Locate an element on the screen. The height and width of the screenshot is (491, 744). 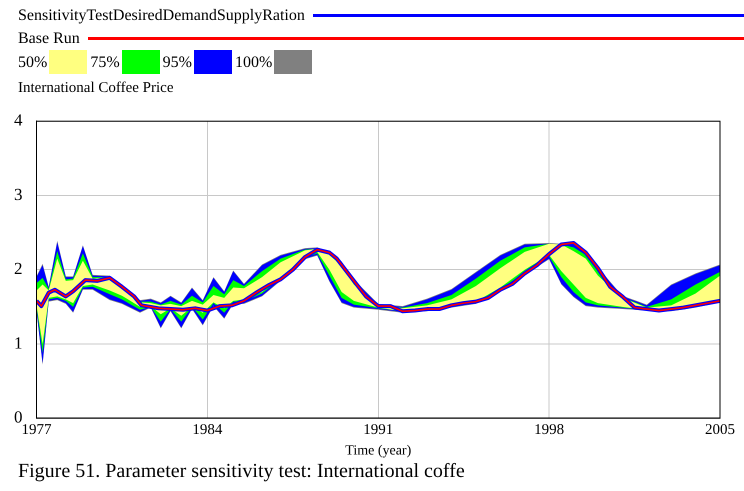
y-tick-label: 4 is located at coordinates (18, 120).